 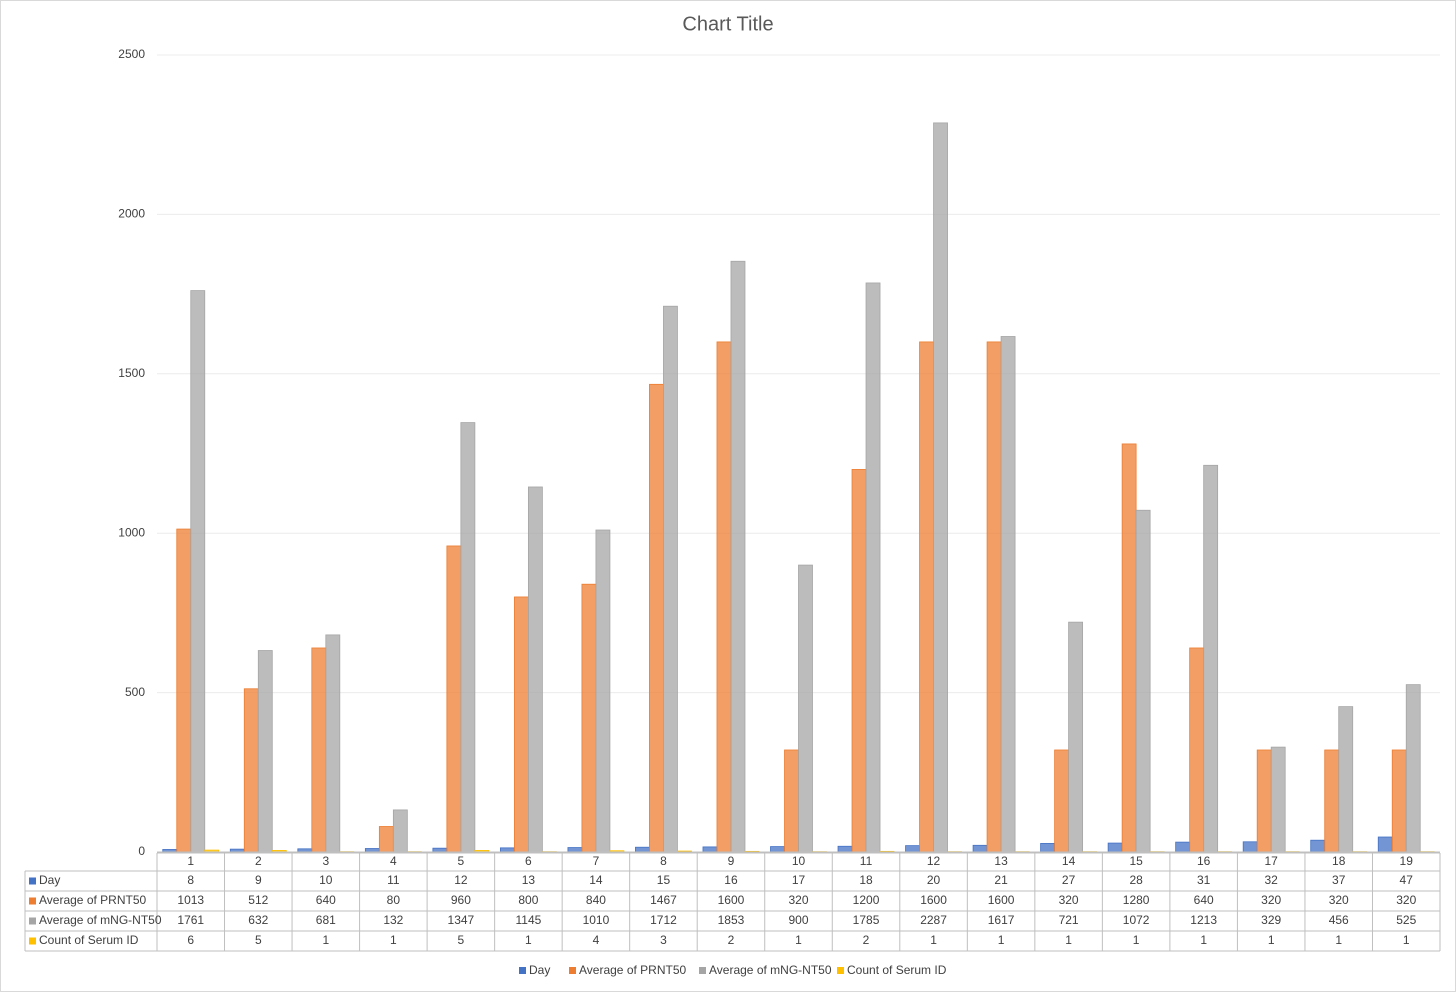 I want to click on x-tick-label: 18, so click(x=1339, y=861).